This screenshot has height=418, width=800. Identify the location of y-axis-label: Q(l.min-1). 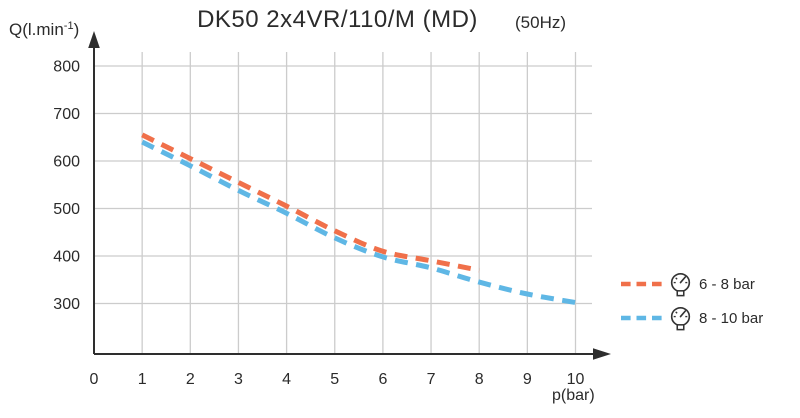
(44, 30).